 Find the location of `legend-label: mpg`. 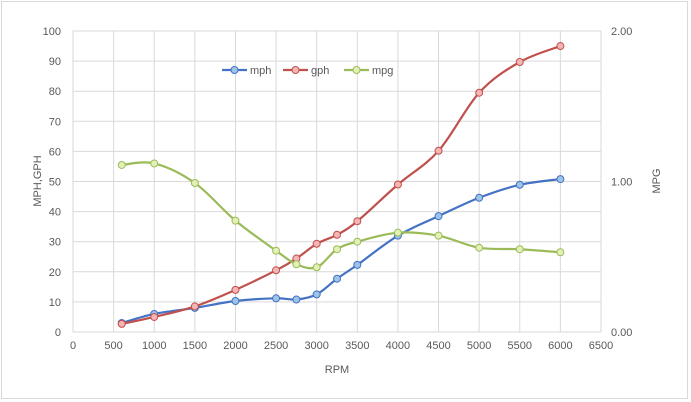

legend-label: mpg is located at coordinates (382, 71).